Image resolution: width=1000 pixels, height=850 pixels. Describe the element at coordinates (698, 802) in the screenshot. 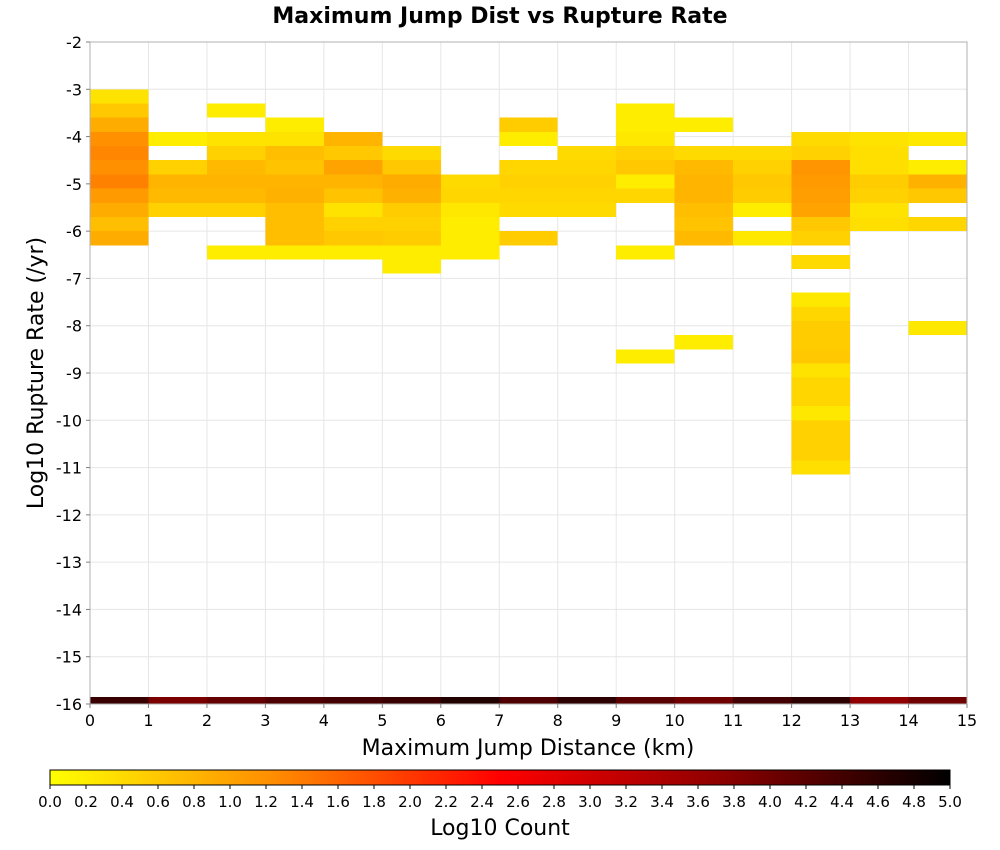

I see `colorbar-tick-label: 3.6` at that location.